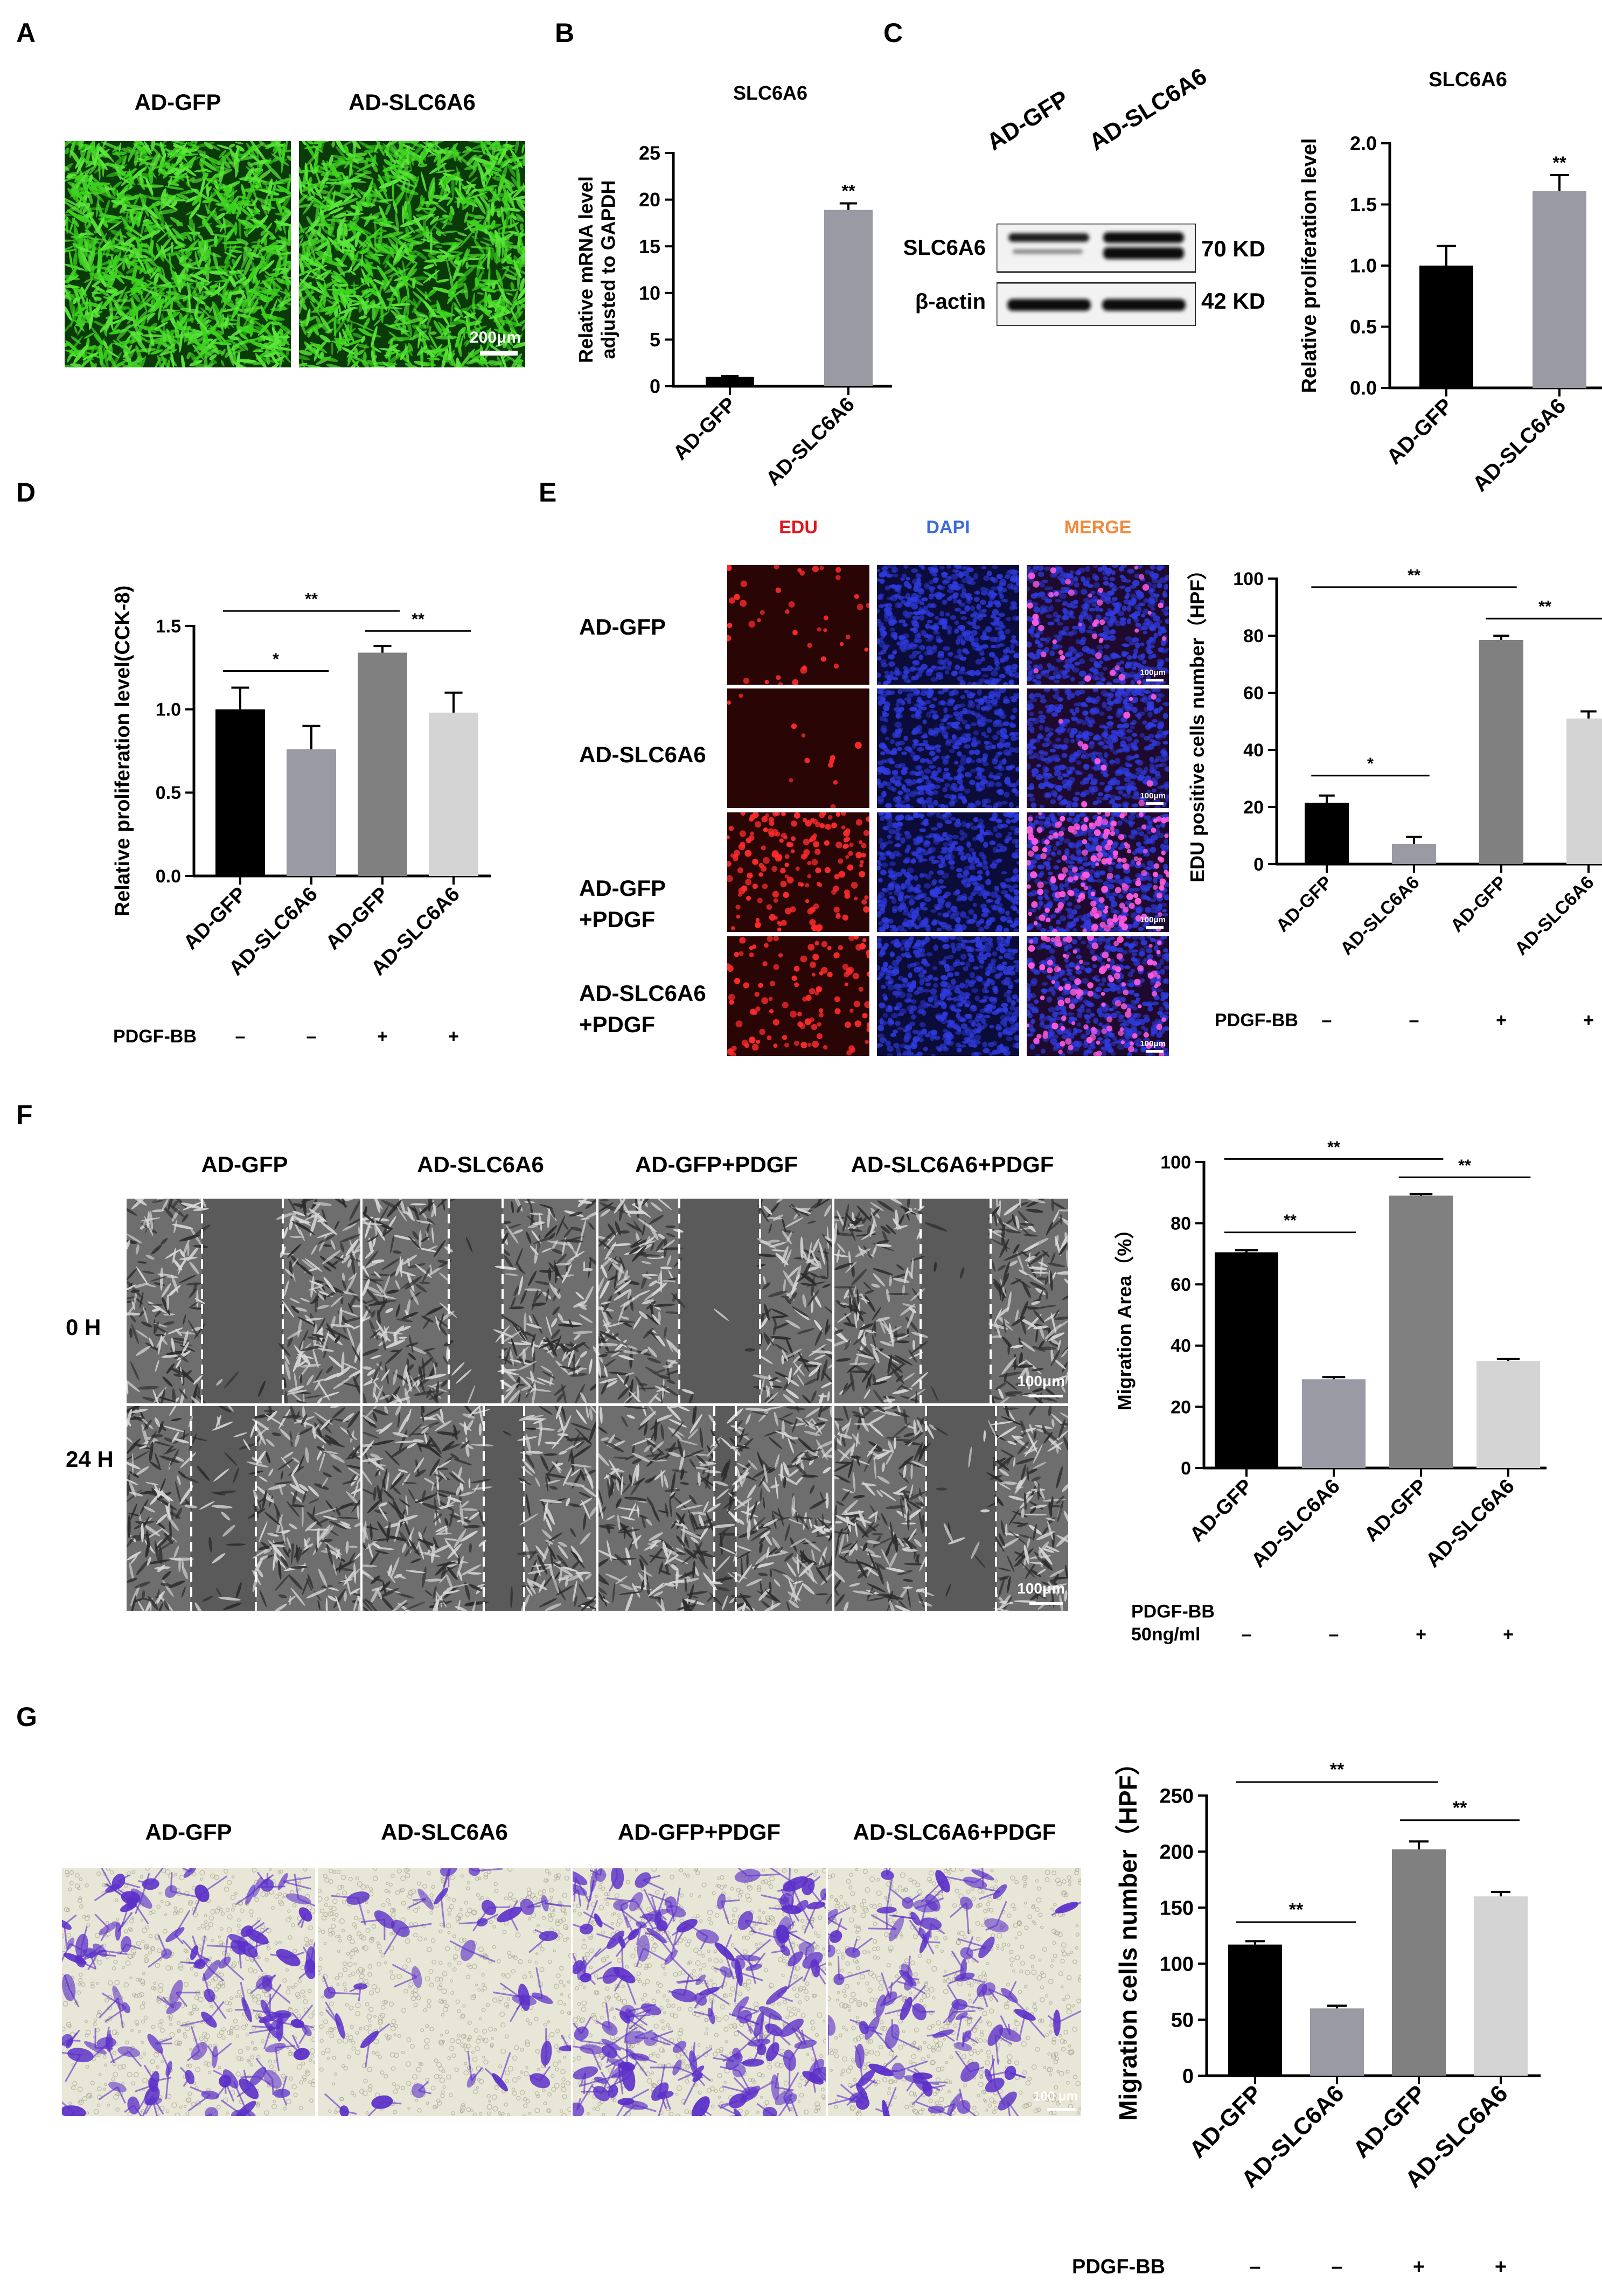 The height and width of the screenshot is (2296, 1602). I want to click on treatment-label: 50ng/ml, so click(1165, 1634).